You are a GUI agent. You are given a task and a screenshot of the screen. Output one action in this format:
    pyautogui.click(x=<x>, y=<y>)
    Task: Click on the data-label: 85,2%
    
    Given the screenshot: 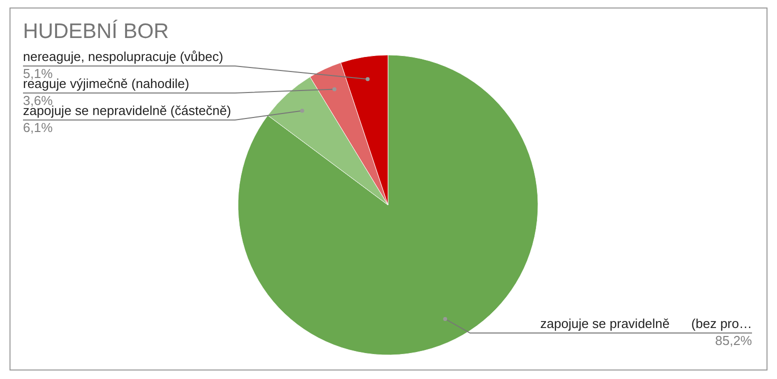 What is the action you would take?
    pyautogui.click(x=733, y=340)
    